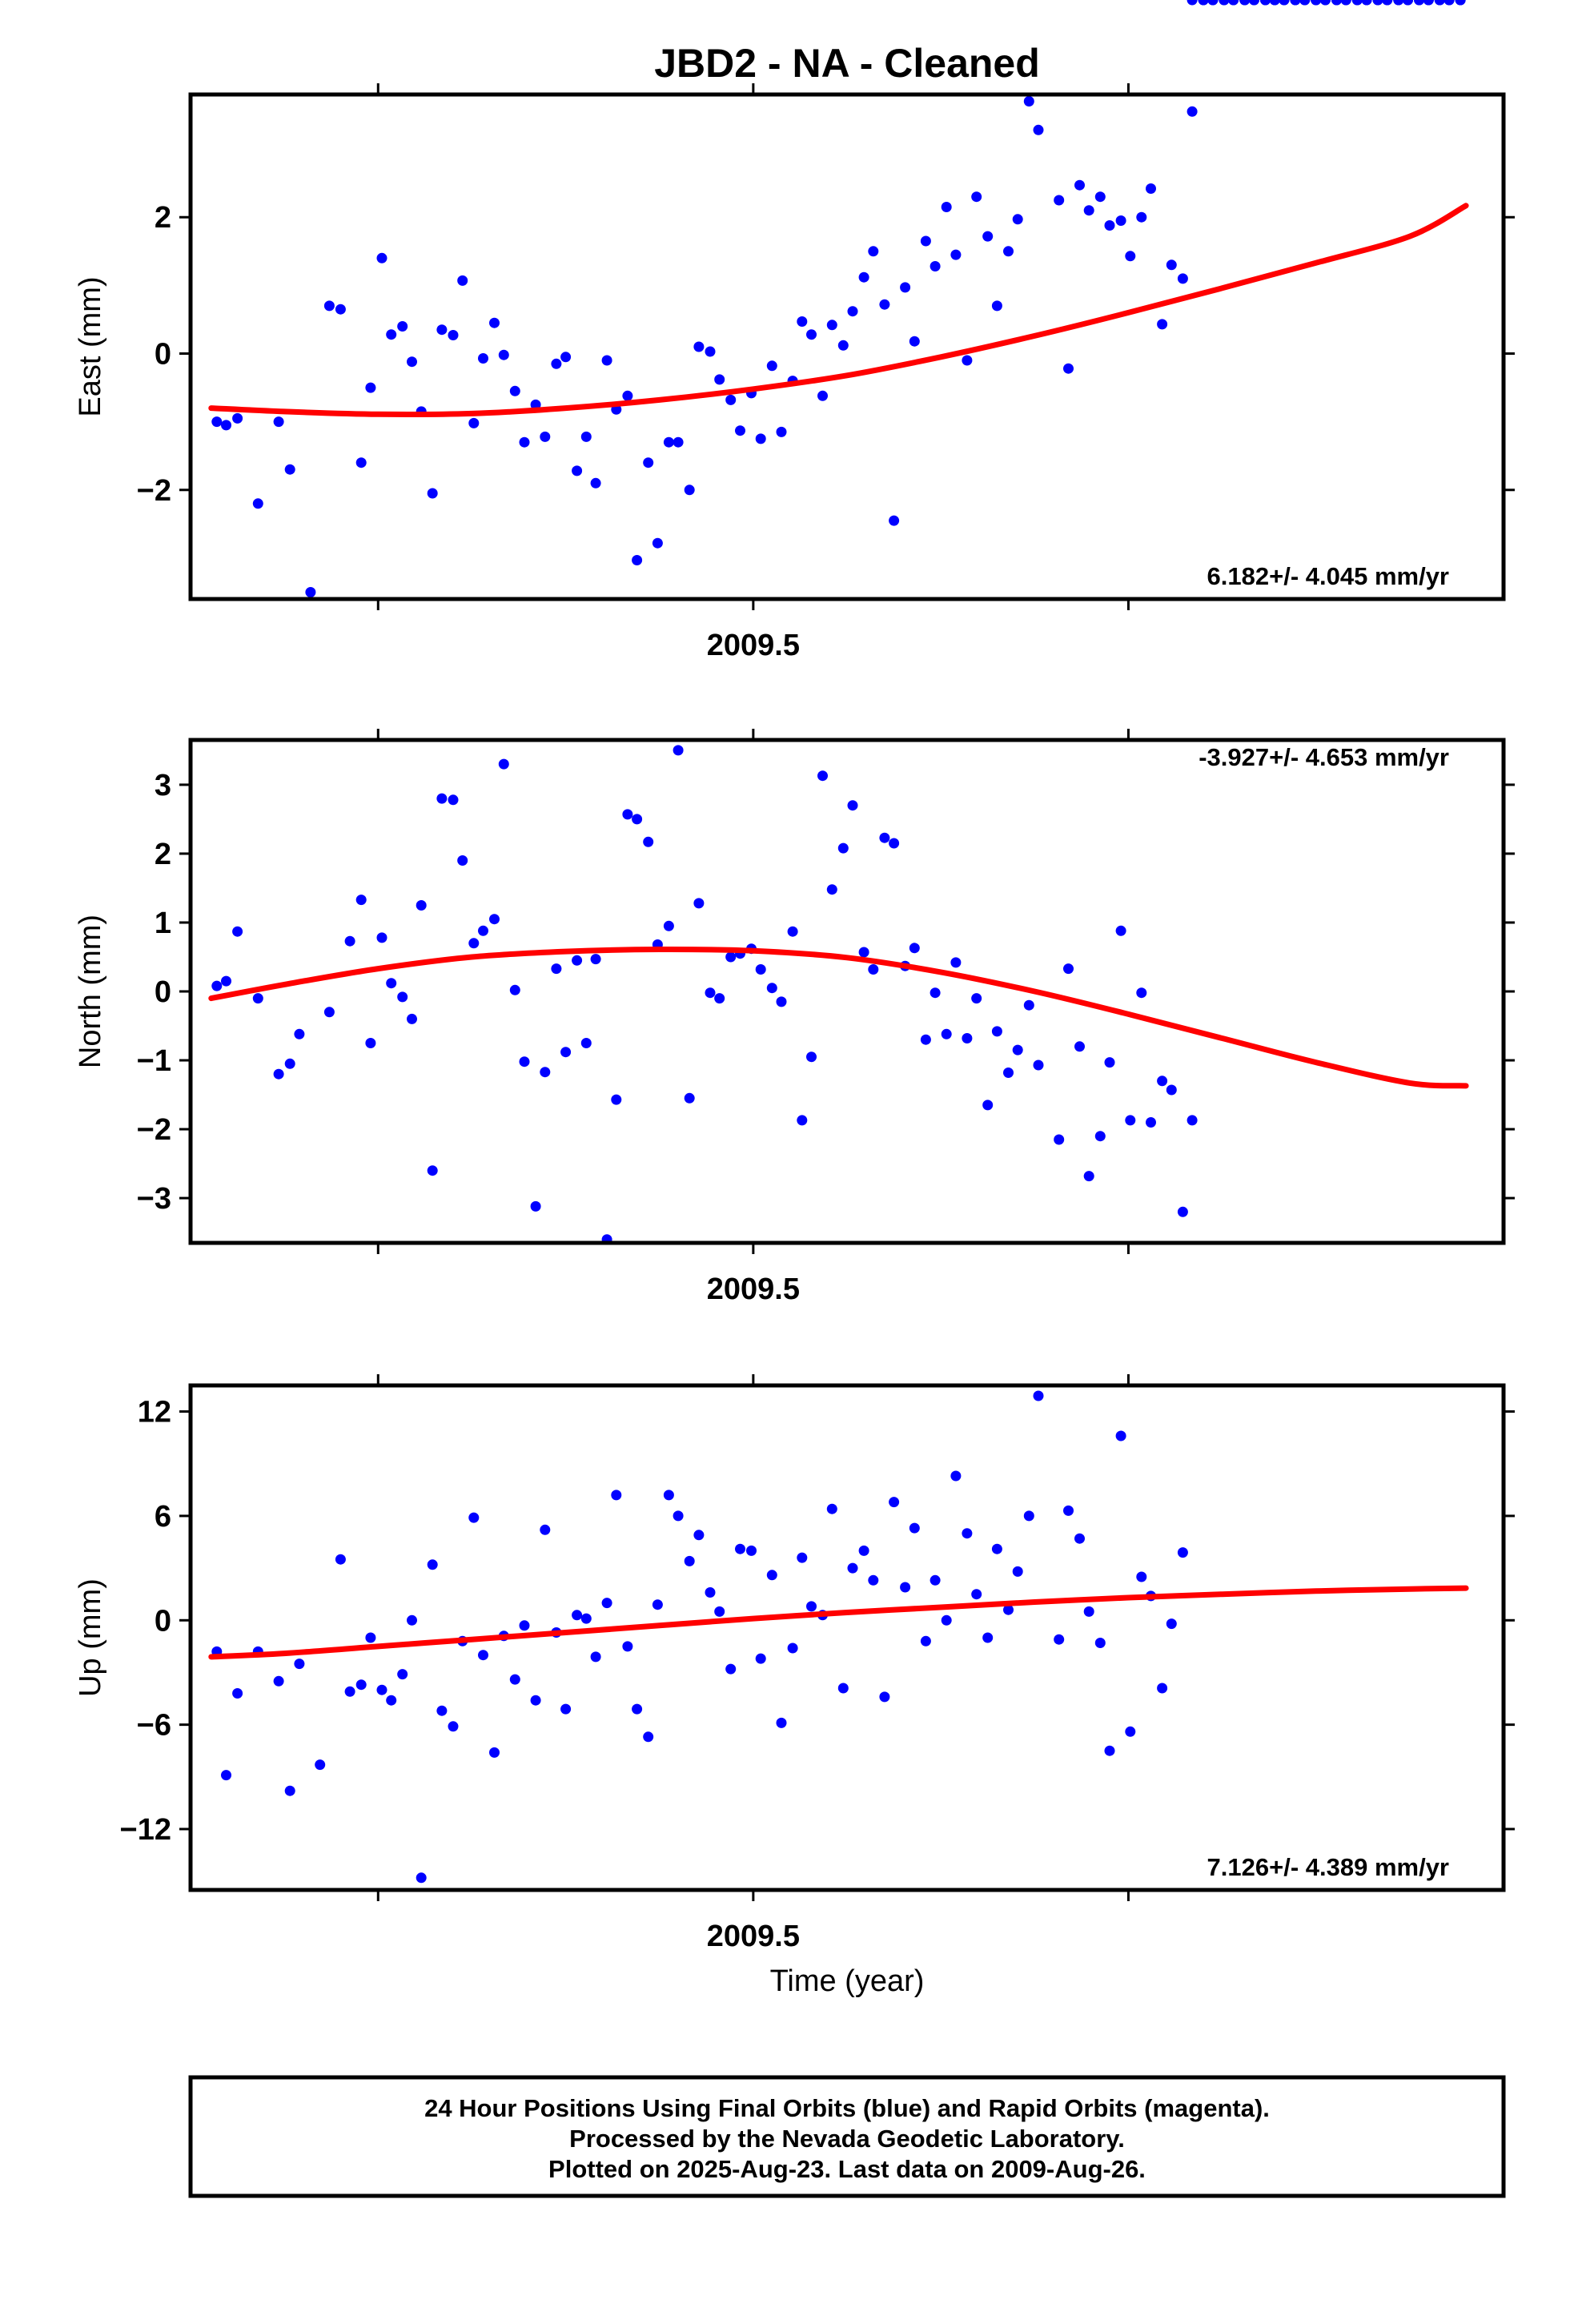 This screenshot has width=1582, height=2324. Describe the element at coordinates (154, 1061) in the screenshot. I see `y-tick-label: −1` at that location.